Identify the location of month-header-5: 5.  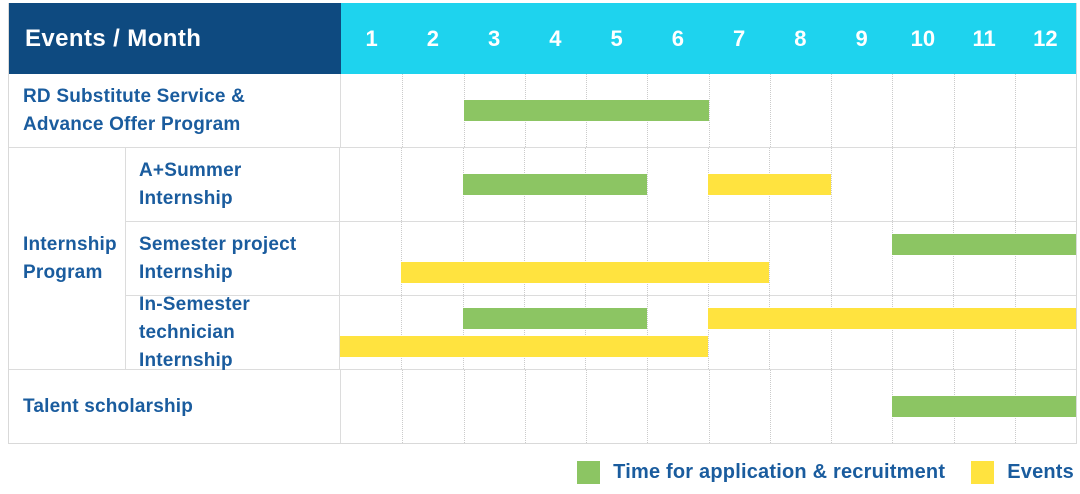
(616, 38).